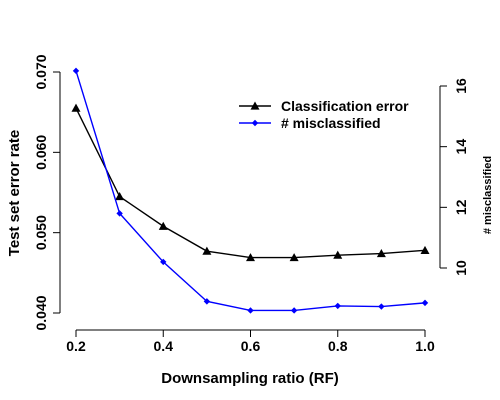 Image resolution: width=500 pixels, height=400 pixels. I want to click on y2-axis-title: # misclassified, so click(488, 195).